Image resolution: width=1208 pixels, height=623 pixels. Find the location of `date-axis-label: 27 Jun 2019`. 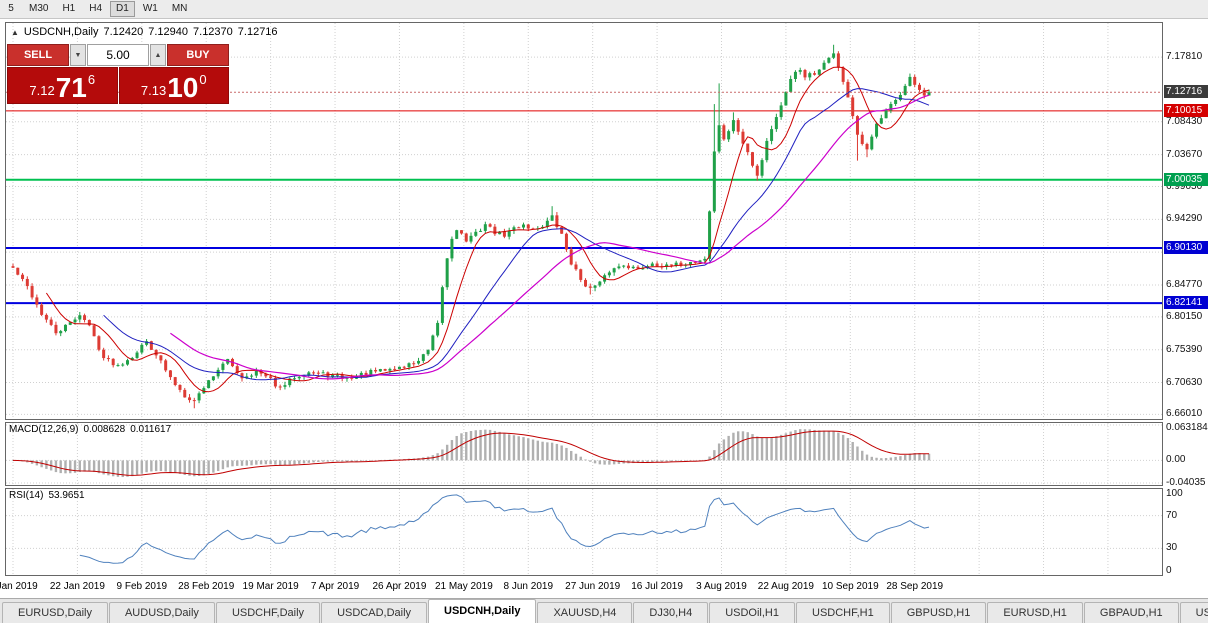

date-axis-label: 27 Jun 2019 is located at coordinates (593, 586).